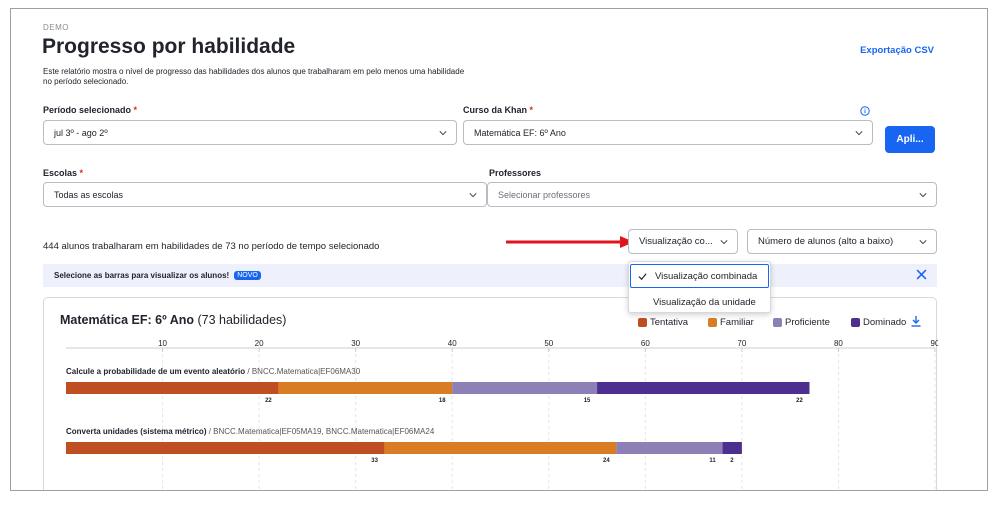 The width and height of the screenshot is (1000, 505). Describe the element at coordinates (247, 275) in the screenshot. I see `new-badge: NOVO` at that location.